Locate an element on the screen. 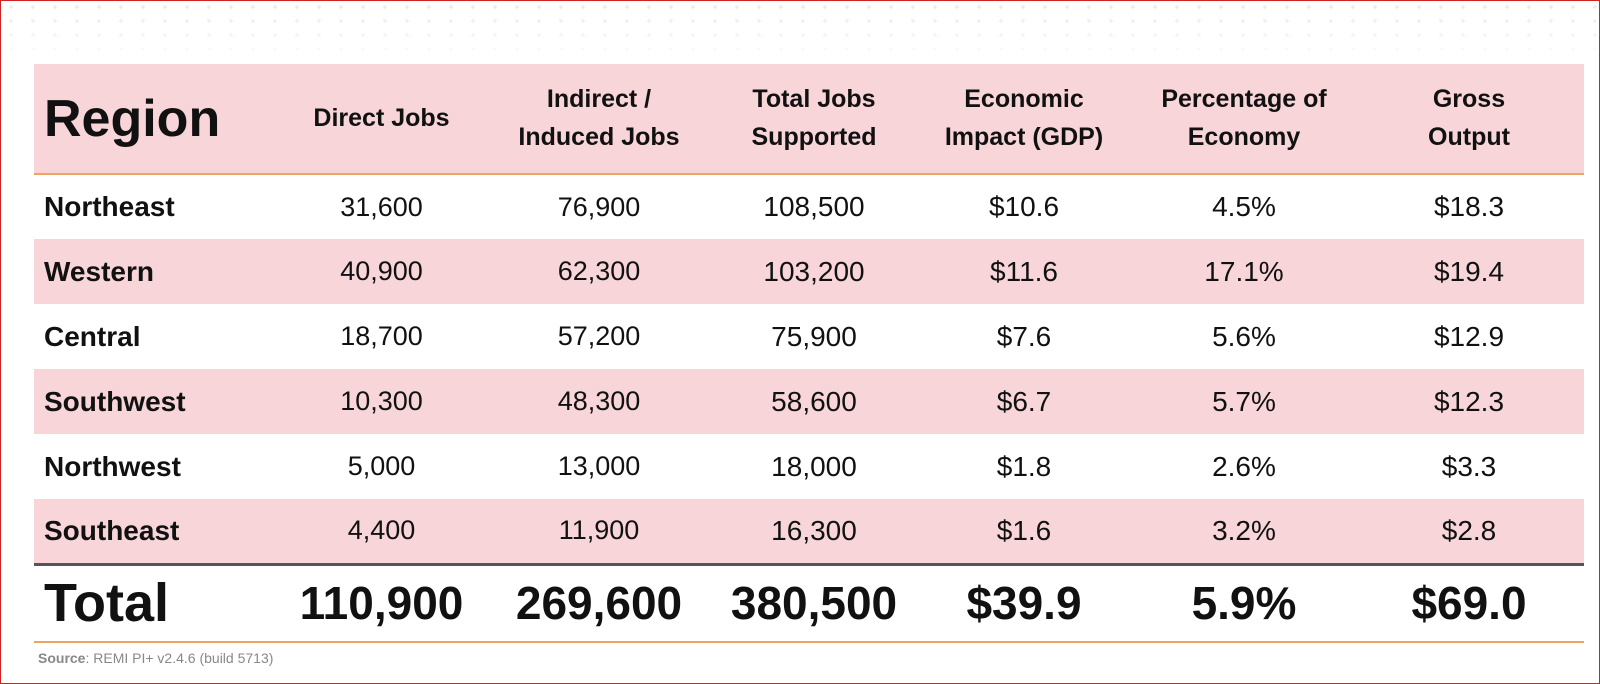 This screenshot has width=1600, height=684. column-header-gross-output: Gross Output is located at coordinates (1469, 119).